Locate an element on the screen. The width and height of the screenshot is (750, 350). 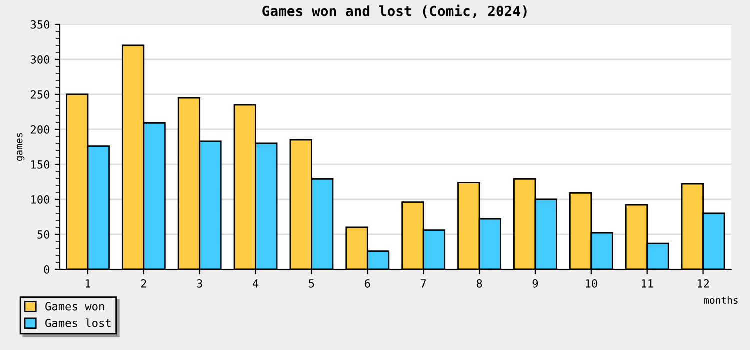
x-tick-label: 5 is located at coordinates (311, 284).